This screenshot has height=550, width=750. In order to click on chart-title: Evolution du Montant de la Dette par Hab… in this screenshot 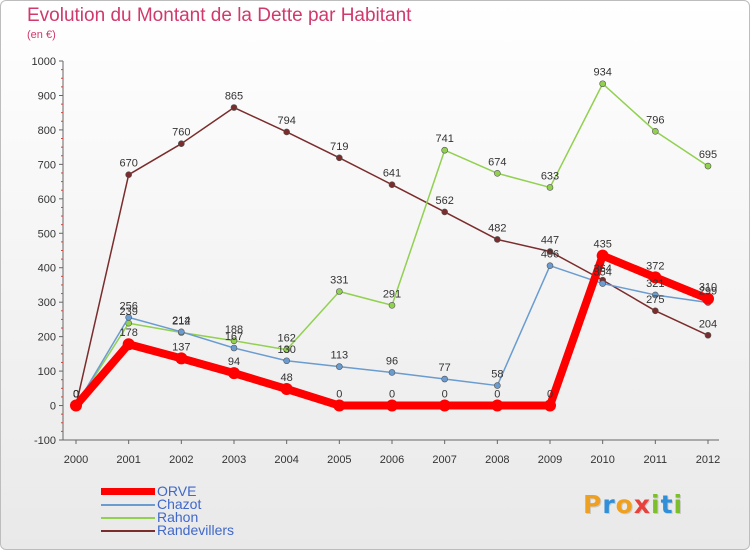, I will do `click(219, 15)`.